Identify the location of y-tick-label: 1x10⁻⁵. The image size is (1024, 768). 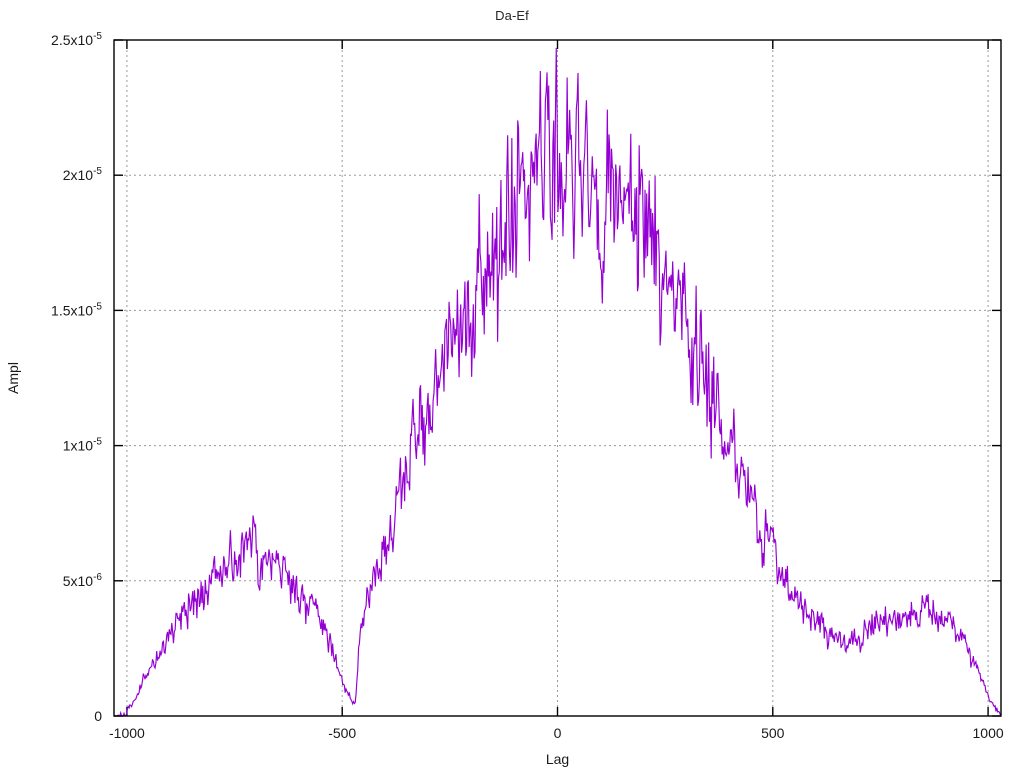
(83, 445).